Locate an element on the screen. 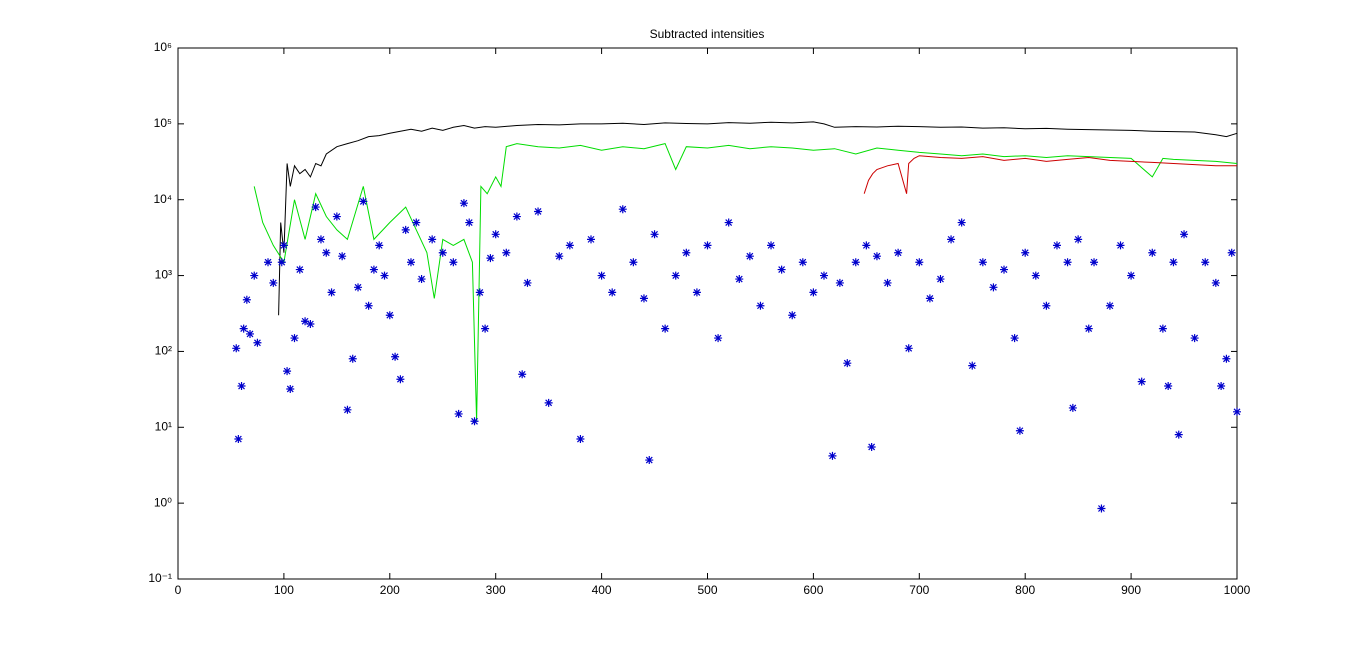 The width and height of the screenshot is (1367, 652). x-tick-label: 800 is located at coordinates (1025, 590).